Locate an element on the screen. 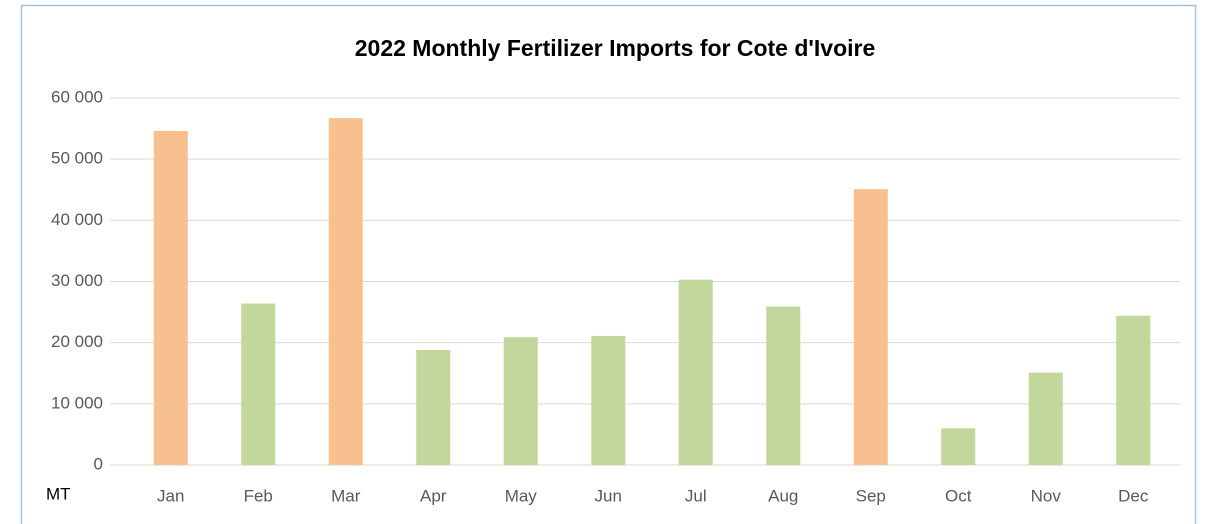  y-tick-label: 30 000 is located at coordinates (77, 280).